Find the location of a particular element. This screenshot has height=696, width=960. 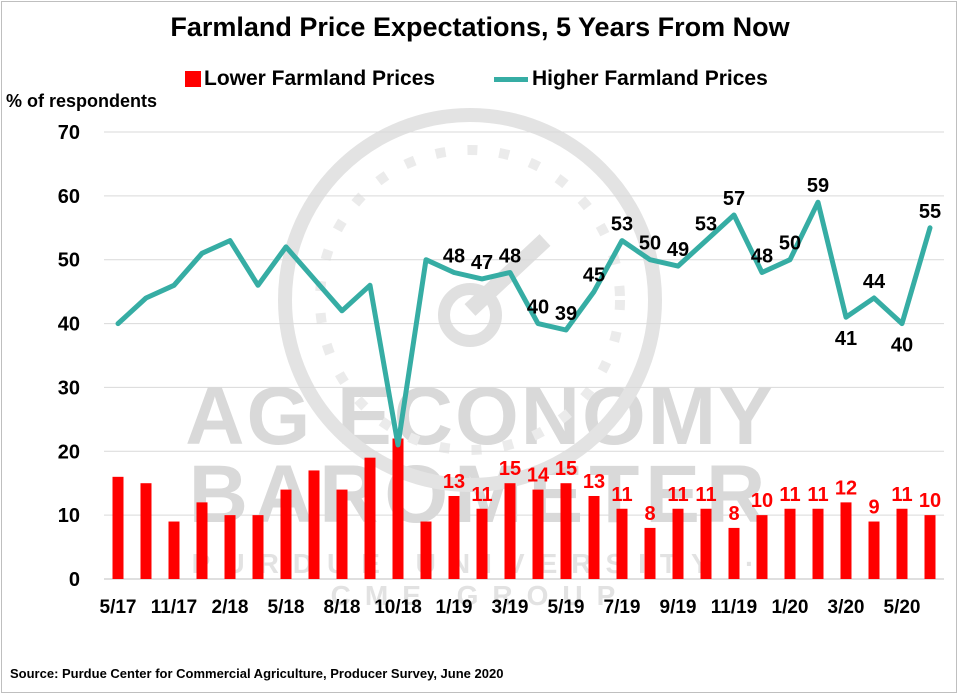

line-data-label: 45 is located at coordinates (594, 276).